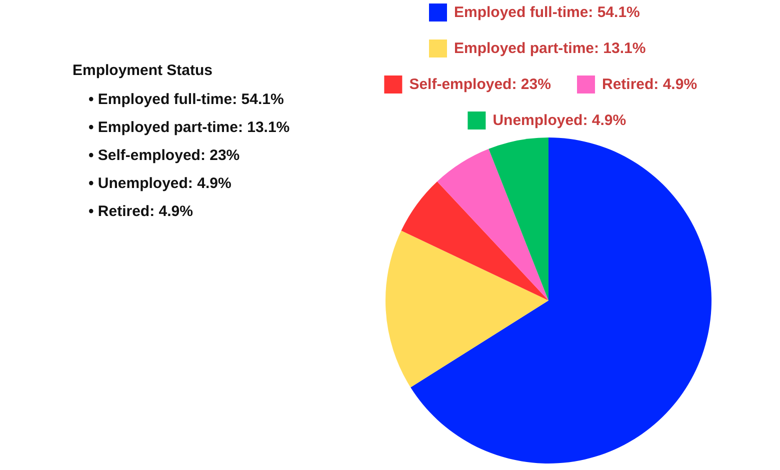 The width and height of the screenshot is (780, 470). I want to click on text: • Unemployed: 4.9%, so click(160, 183).